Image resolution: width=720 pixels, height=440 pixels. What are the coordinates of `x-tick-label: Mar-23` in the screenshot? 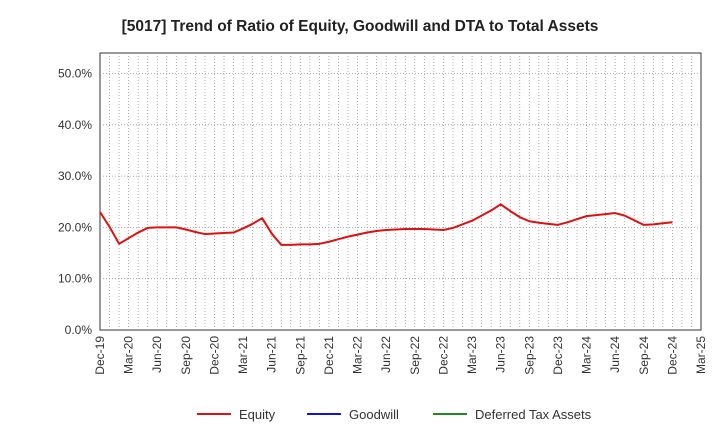 It's located at (472, 355).